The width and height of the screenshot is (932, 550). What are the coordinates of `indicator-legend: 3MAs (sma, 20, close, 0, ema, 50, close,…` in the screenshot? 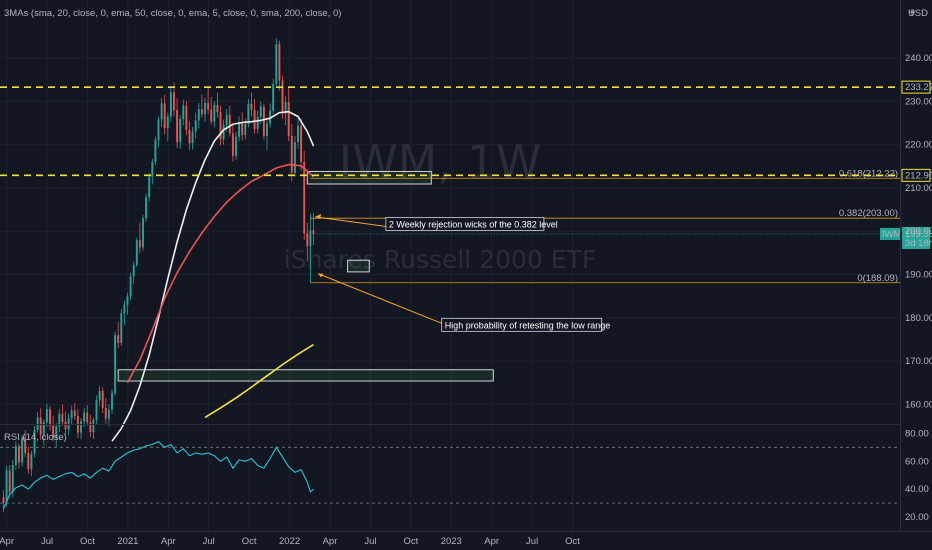 It's located at (172, 13).